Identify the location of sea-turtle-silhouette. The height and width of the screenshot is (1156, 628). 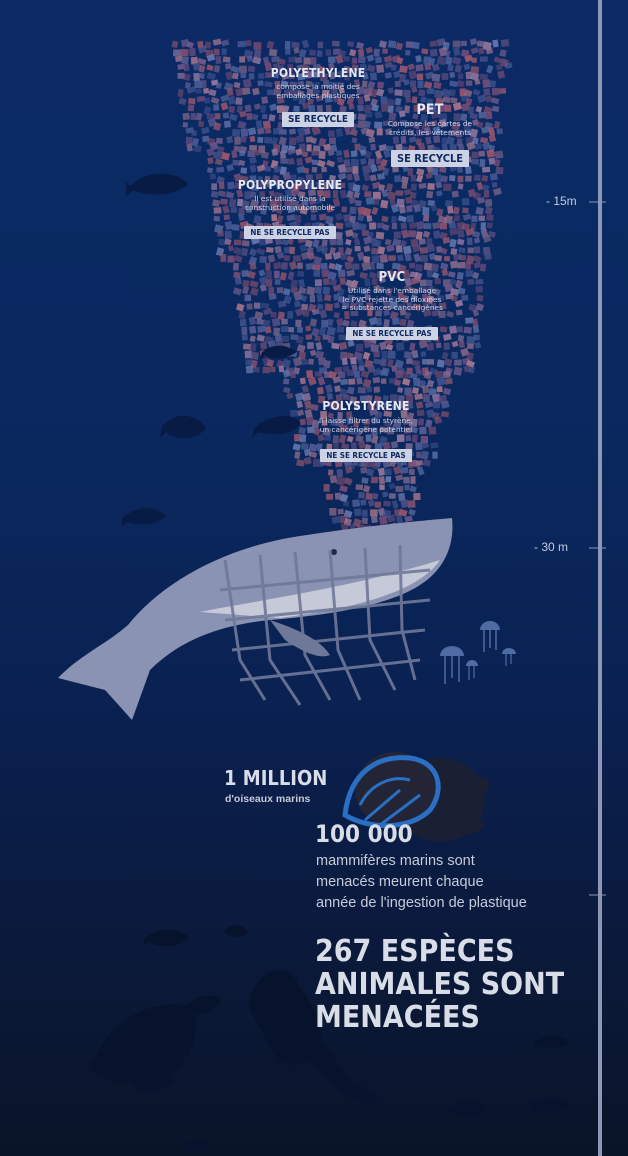
(155, 1043).